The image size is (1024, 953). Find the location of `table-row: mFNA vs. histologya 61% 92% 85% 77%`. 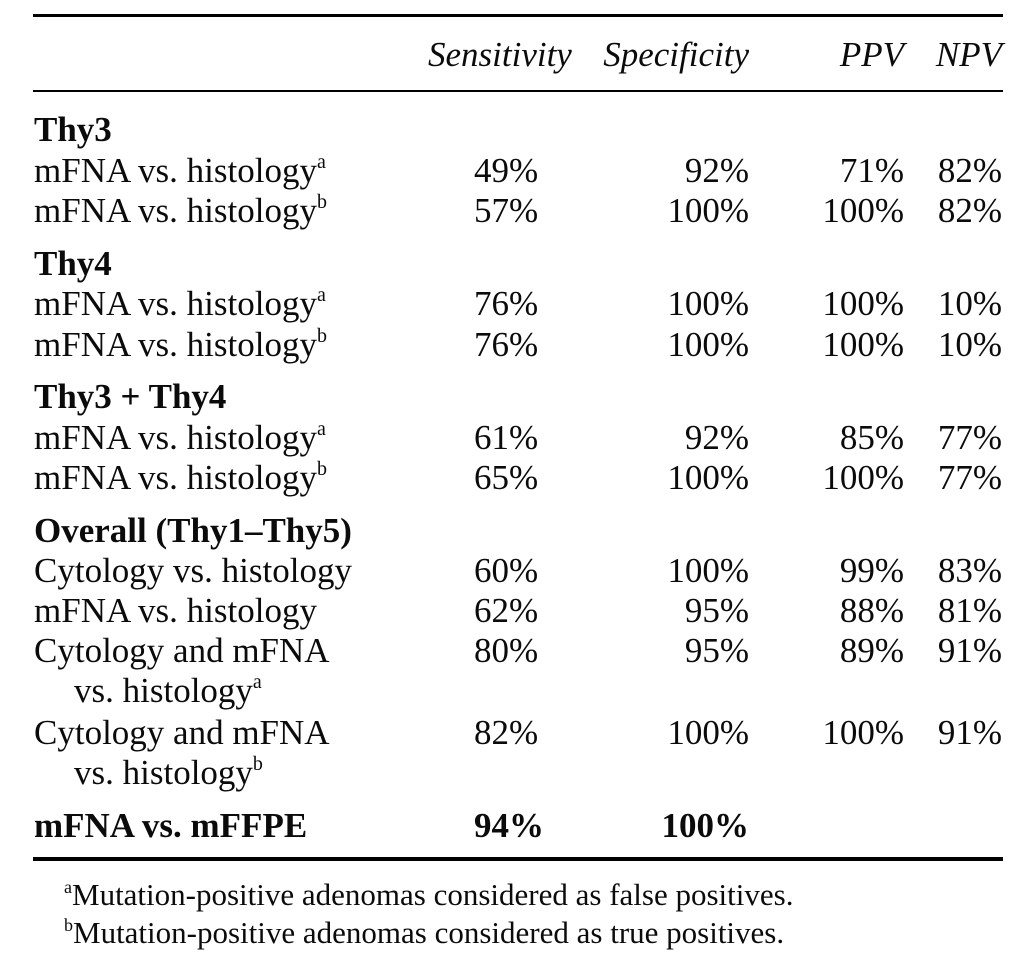

table-row: mFNA vs. histologya 61% 92% 85% 77% is located at coordinates (512, 438).